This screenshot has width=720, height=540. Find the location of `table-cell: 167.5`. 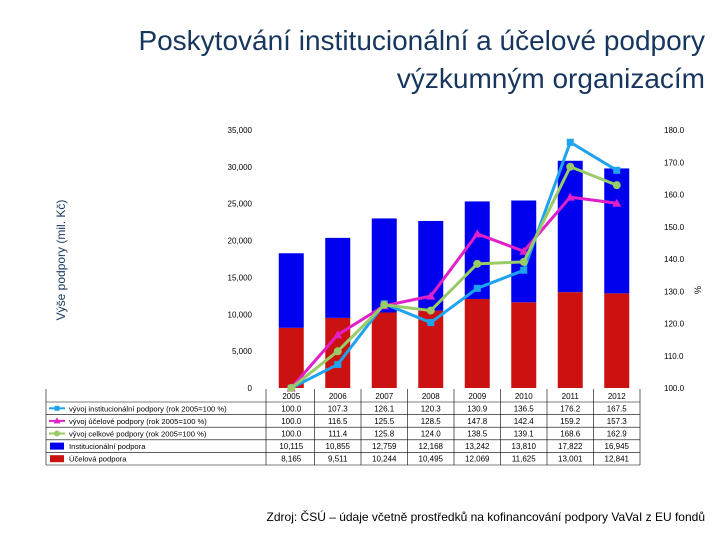

table-cell: 167.5 is located at coordinates (617, 408).